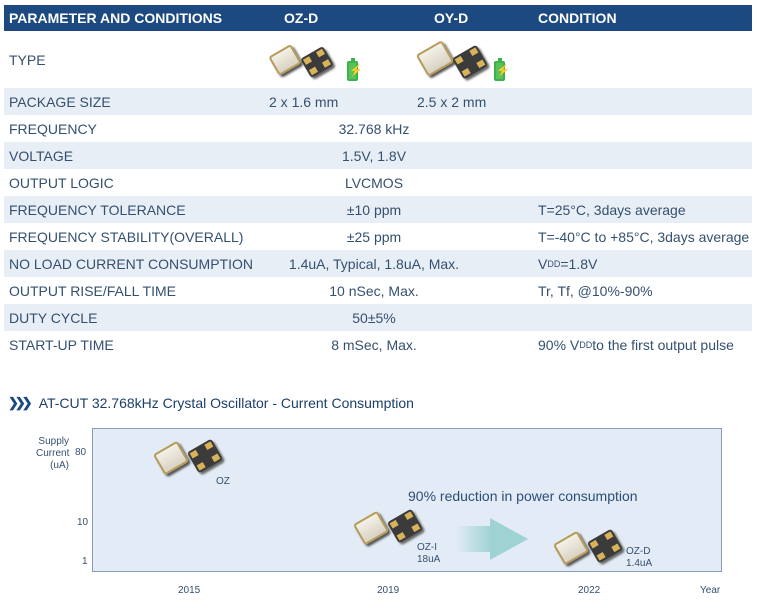 The width and height of the screenshot is (757, 608). What do you see at coordinates (189, 590) in the screenshot?
I see `x-tick: 2015` at bounding box center [189, 590].